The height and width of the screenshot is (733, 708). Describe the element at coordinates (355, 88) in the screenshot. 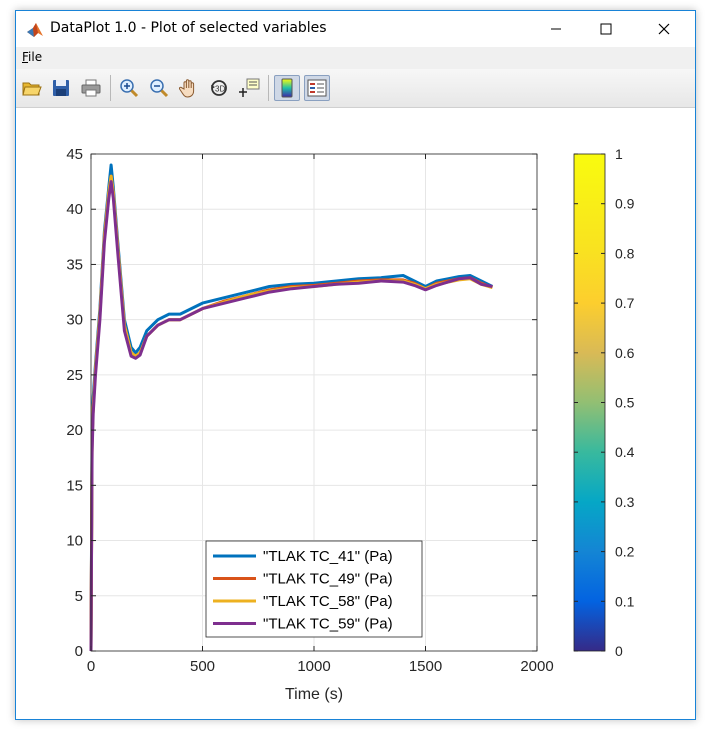

I see `toolbar: 3D` at that location.